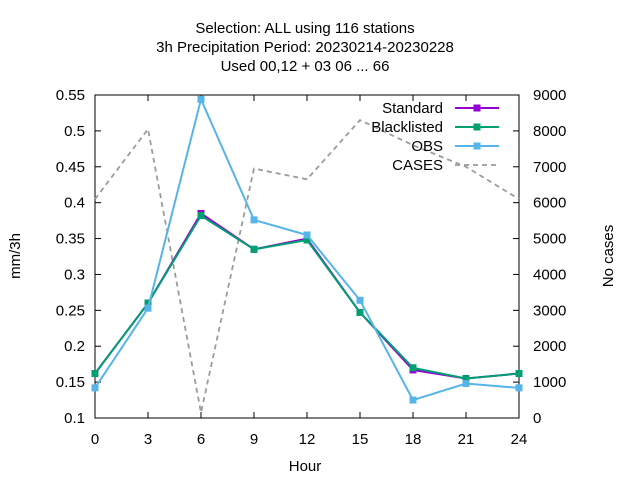 The height and width of the screenshot is (480, 640). Describe the element at coordinates (413, 439) in the screenshot. I see `x-tick-label: 18` at that location.